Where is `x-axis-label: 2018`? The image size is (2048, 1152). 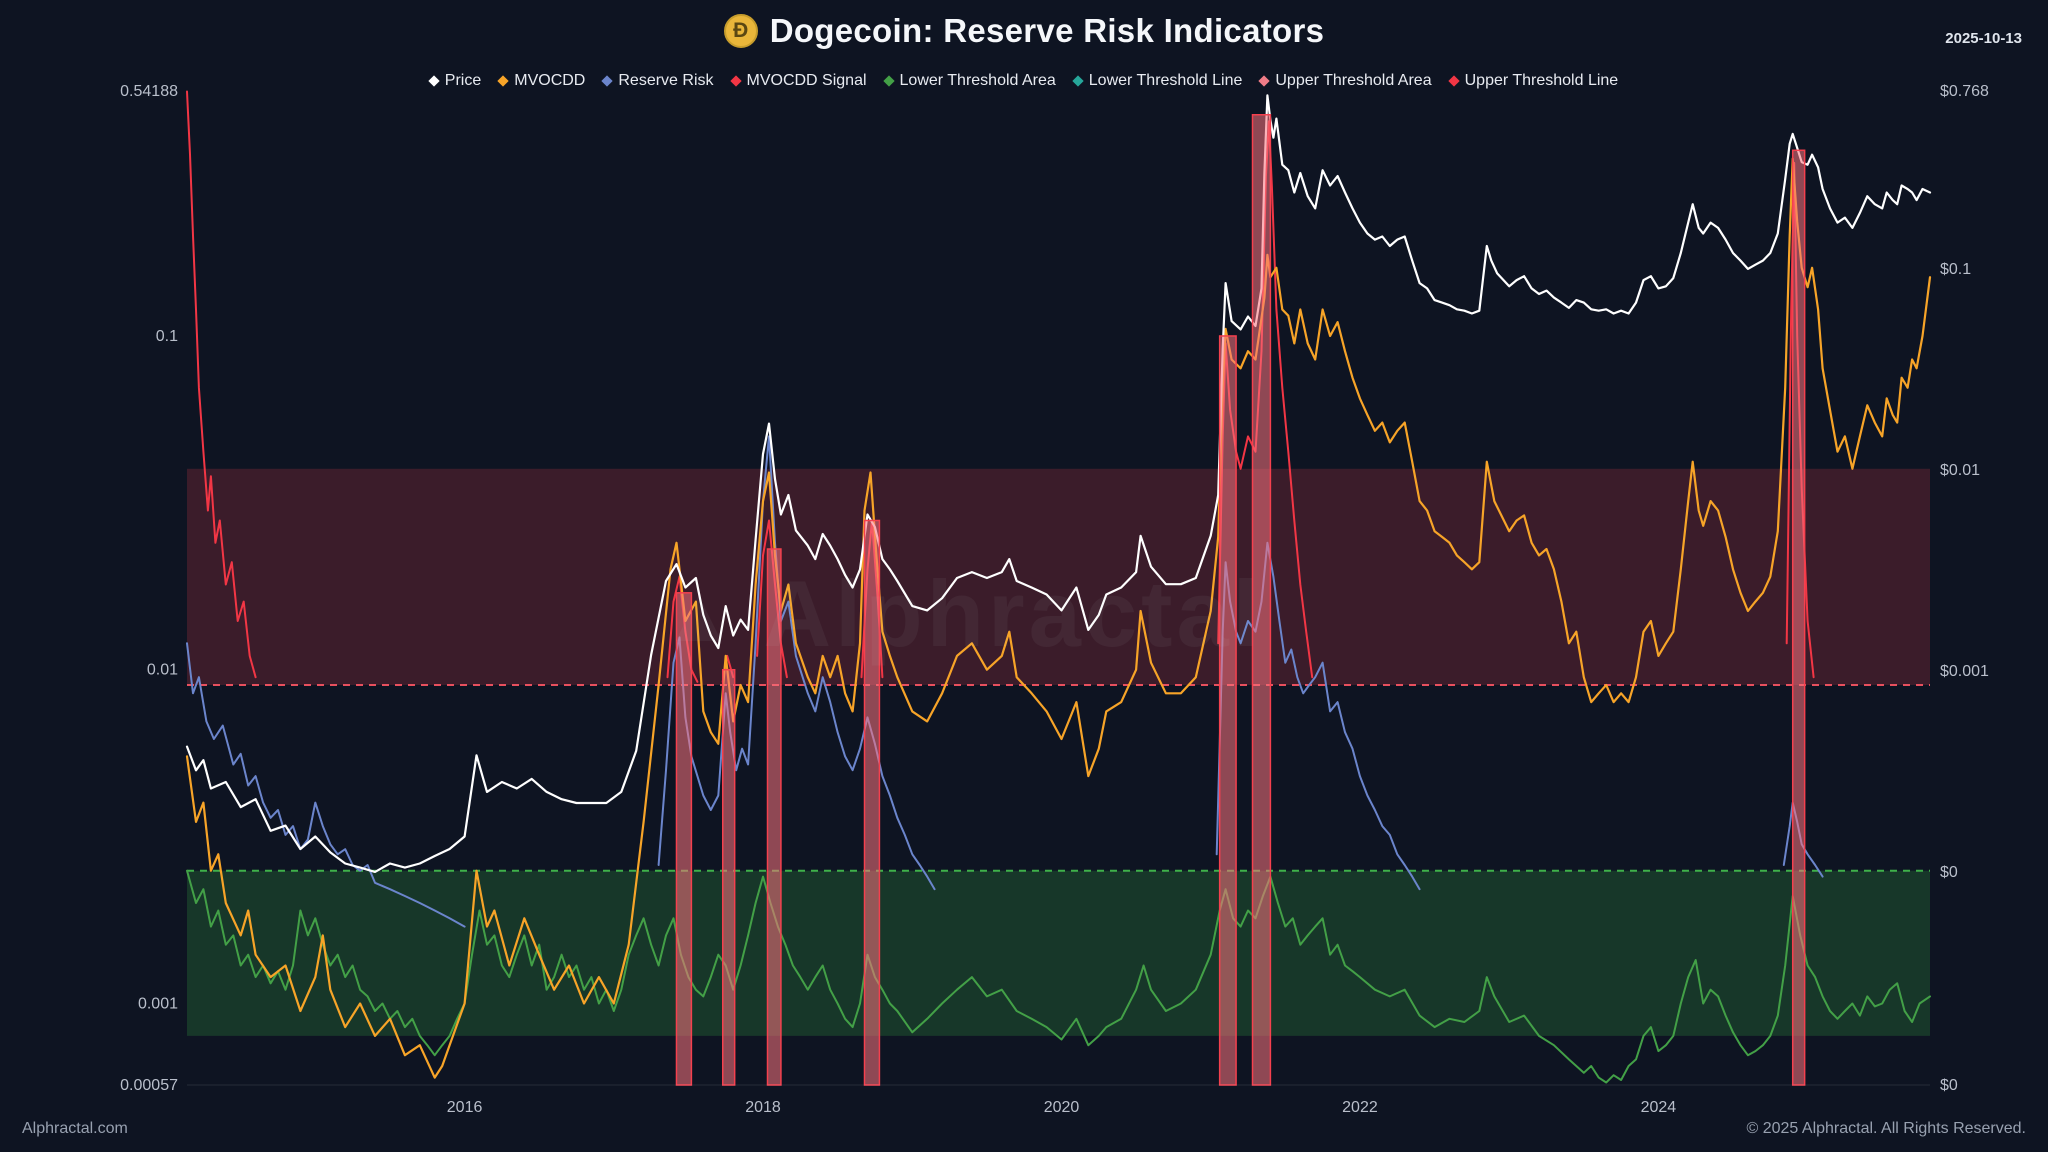
x-axis-label: 2018 is located at coordinates (763, 1107).